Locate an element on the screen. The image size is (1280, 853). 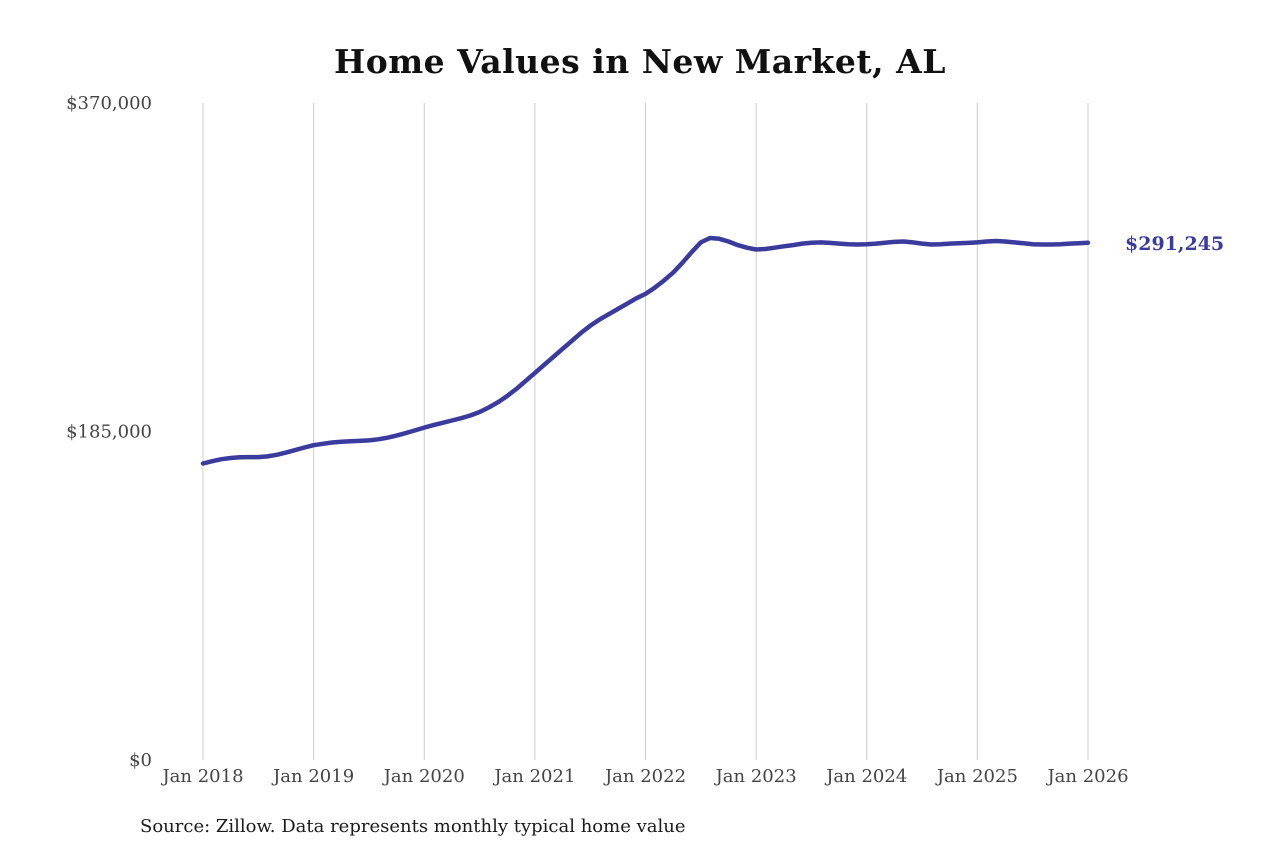
y-tick-label: $185,000 is located at coordinates (109, 432).